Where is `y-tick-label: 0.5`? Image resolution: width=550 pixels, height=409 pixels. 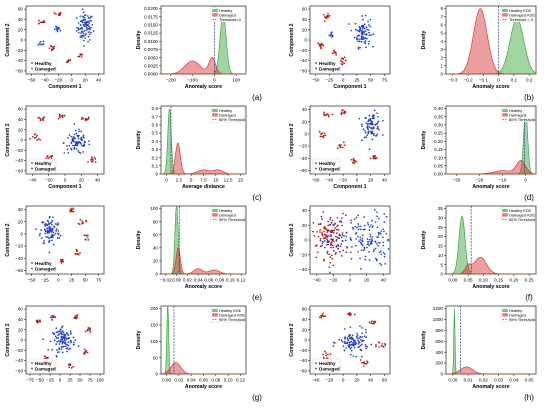 y-tick-label: 0.5 is located at coordinates (155, 133).